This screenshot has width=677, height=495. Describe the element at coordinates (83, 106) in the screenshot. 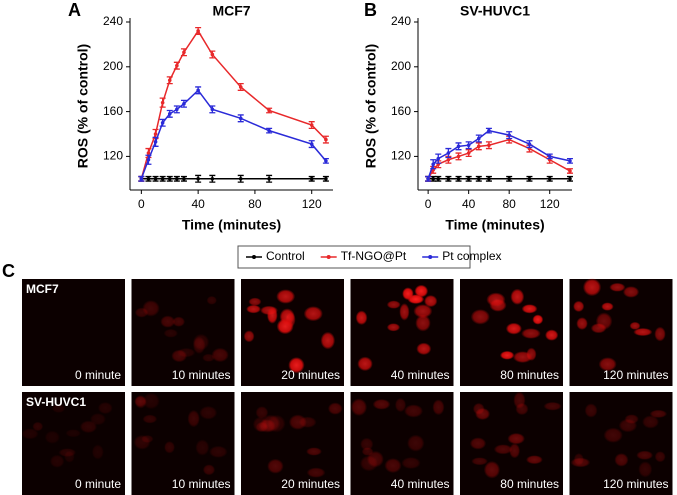

I see `y-axis-label: ROS (% of control)` at that location.